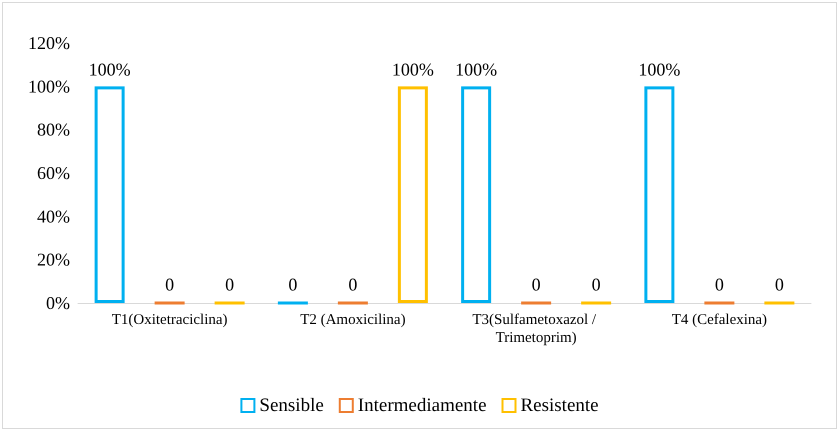  I want to click on x-tick-label: T1(Oxitetraciclina), so click(170, 320).